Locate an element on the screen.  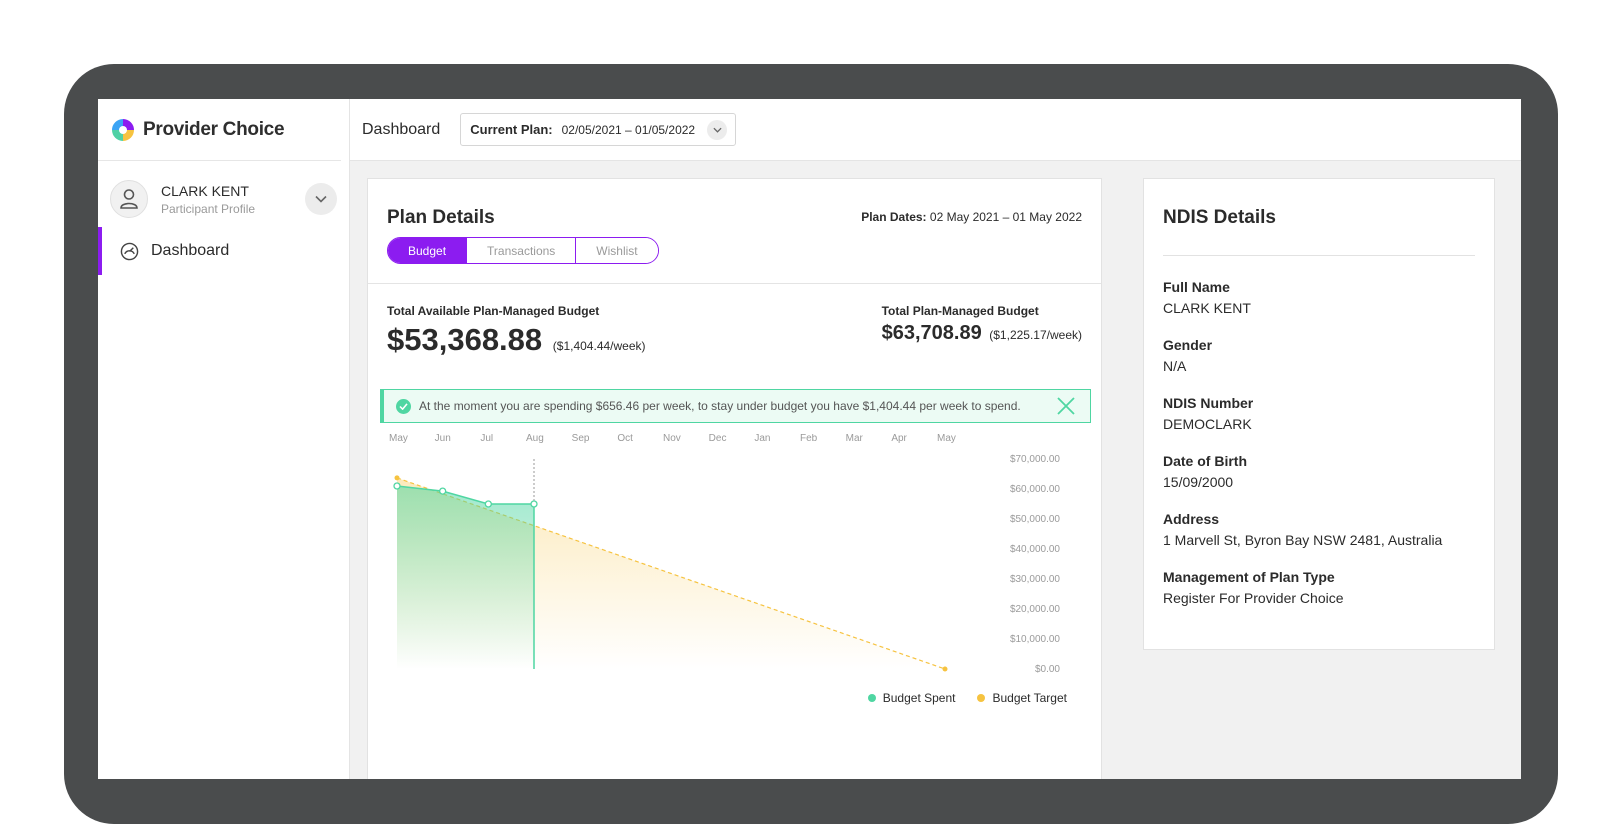
field-label: Gender is located at coordinates (1188, 345).